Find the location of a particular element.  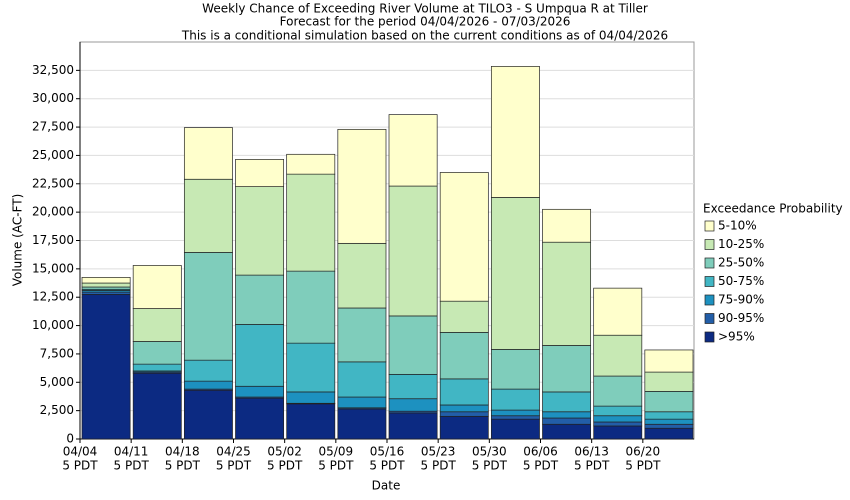

y-tick-label: 0 is located at coordinates (70, 439).